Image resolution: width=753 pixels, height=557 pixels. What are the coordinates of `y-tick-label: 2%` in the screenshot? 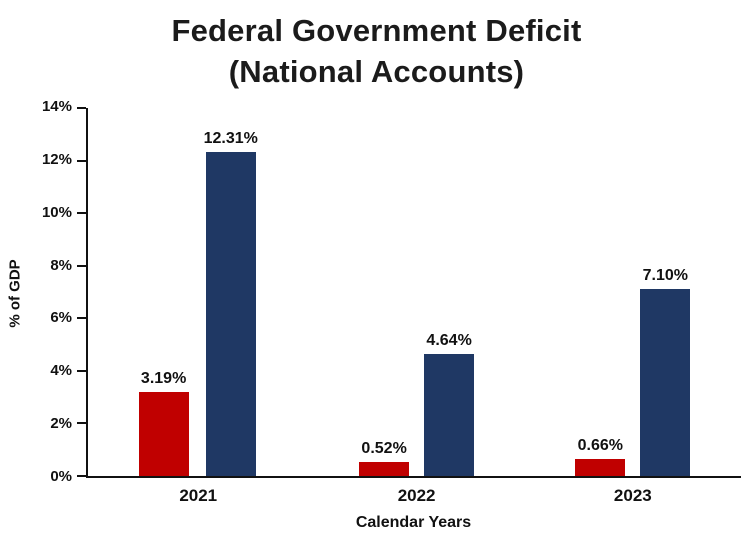 It's located at (61, 424).